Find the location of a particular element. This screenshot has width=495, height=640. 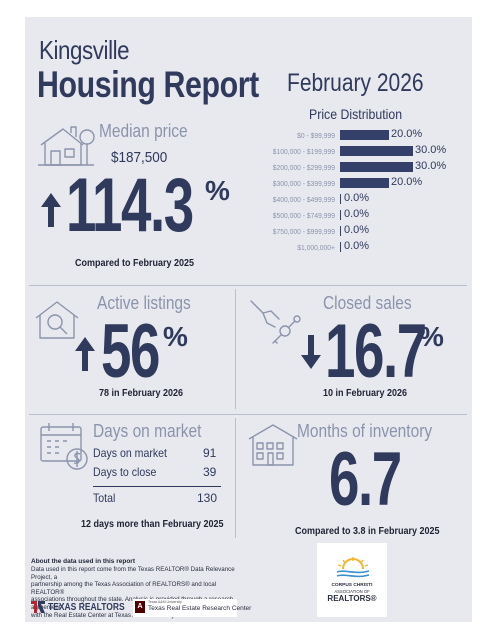

price-bucket-label: $0 - $99,999 is located at coordinates (316, 135).